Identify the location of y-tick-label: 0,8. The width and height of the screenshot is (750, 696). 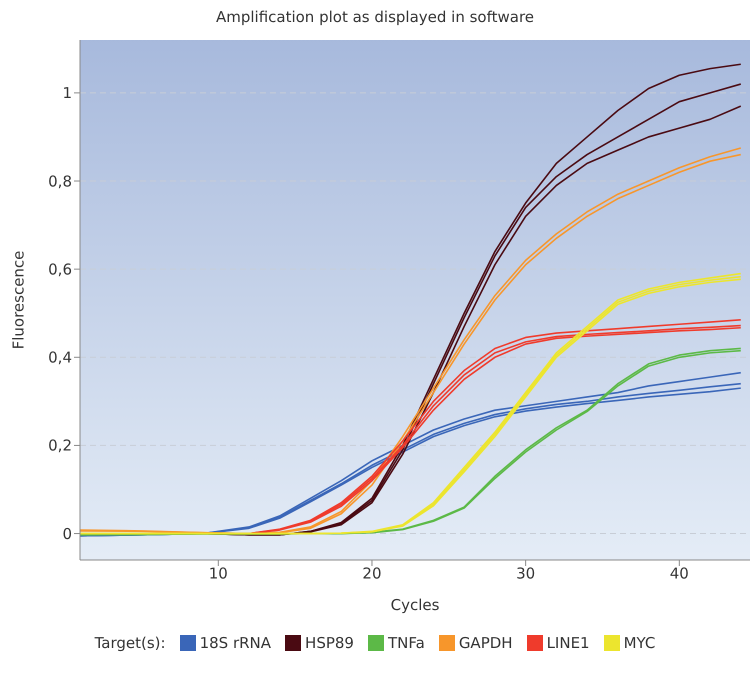
(60, 181).